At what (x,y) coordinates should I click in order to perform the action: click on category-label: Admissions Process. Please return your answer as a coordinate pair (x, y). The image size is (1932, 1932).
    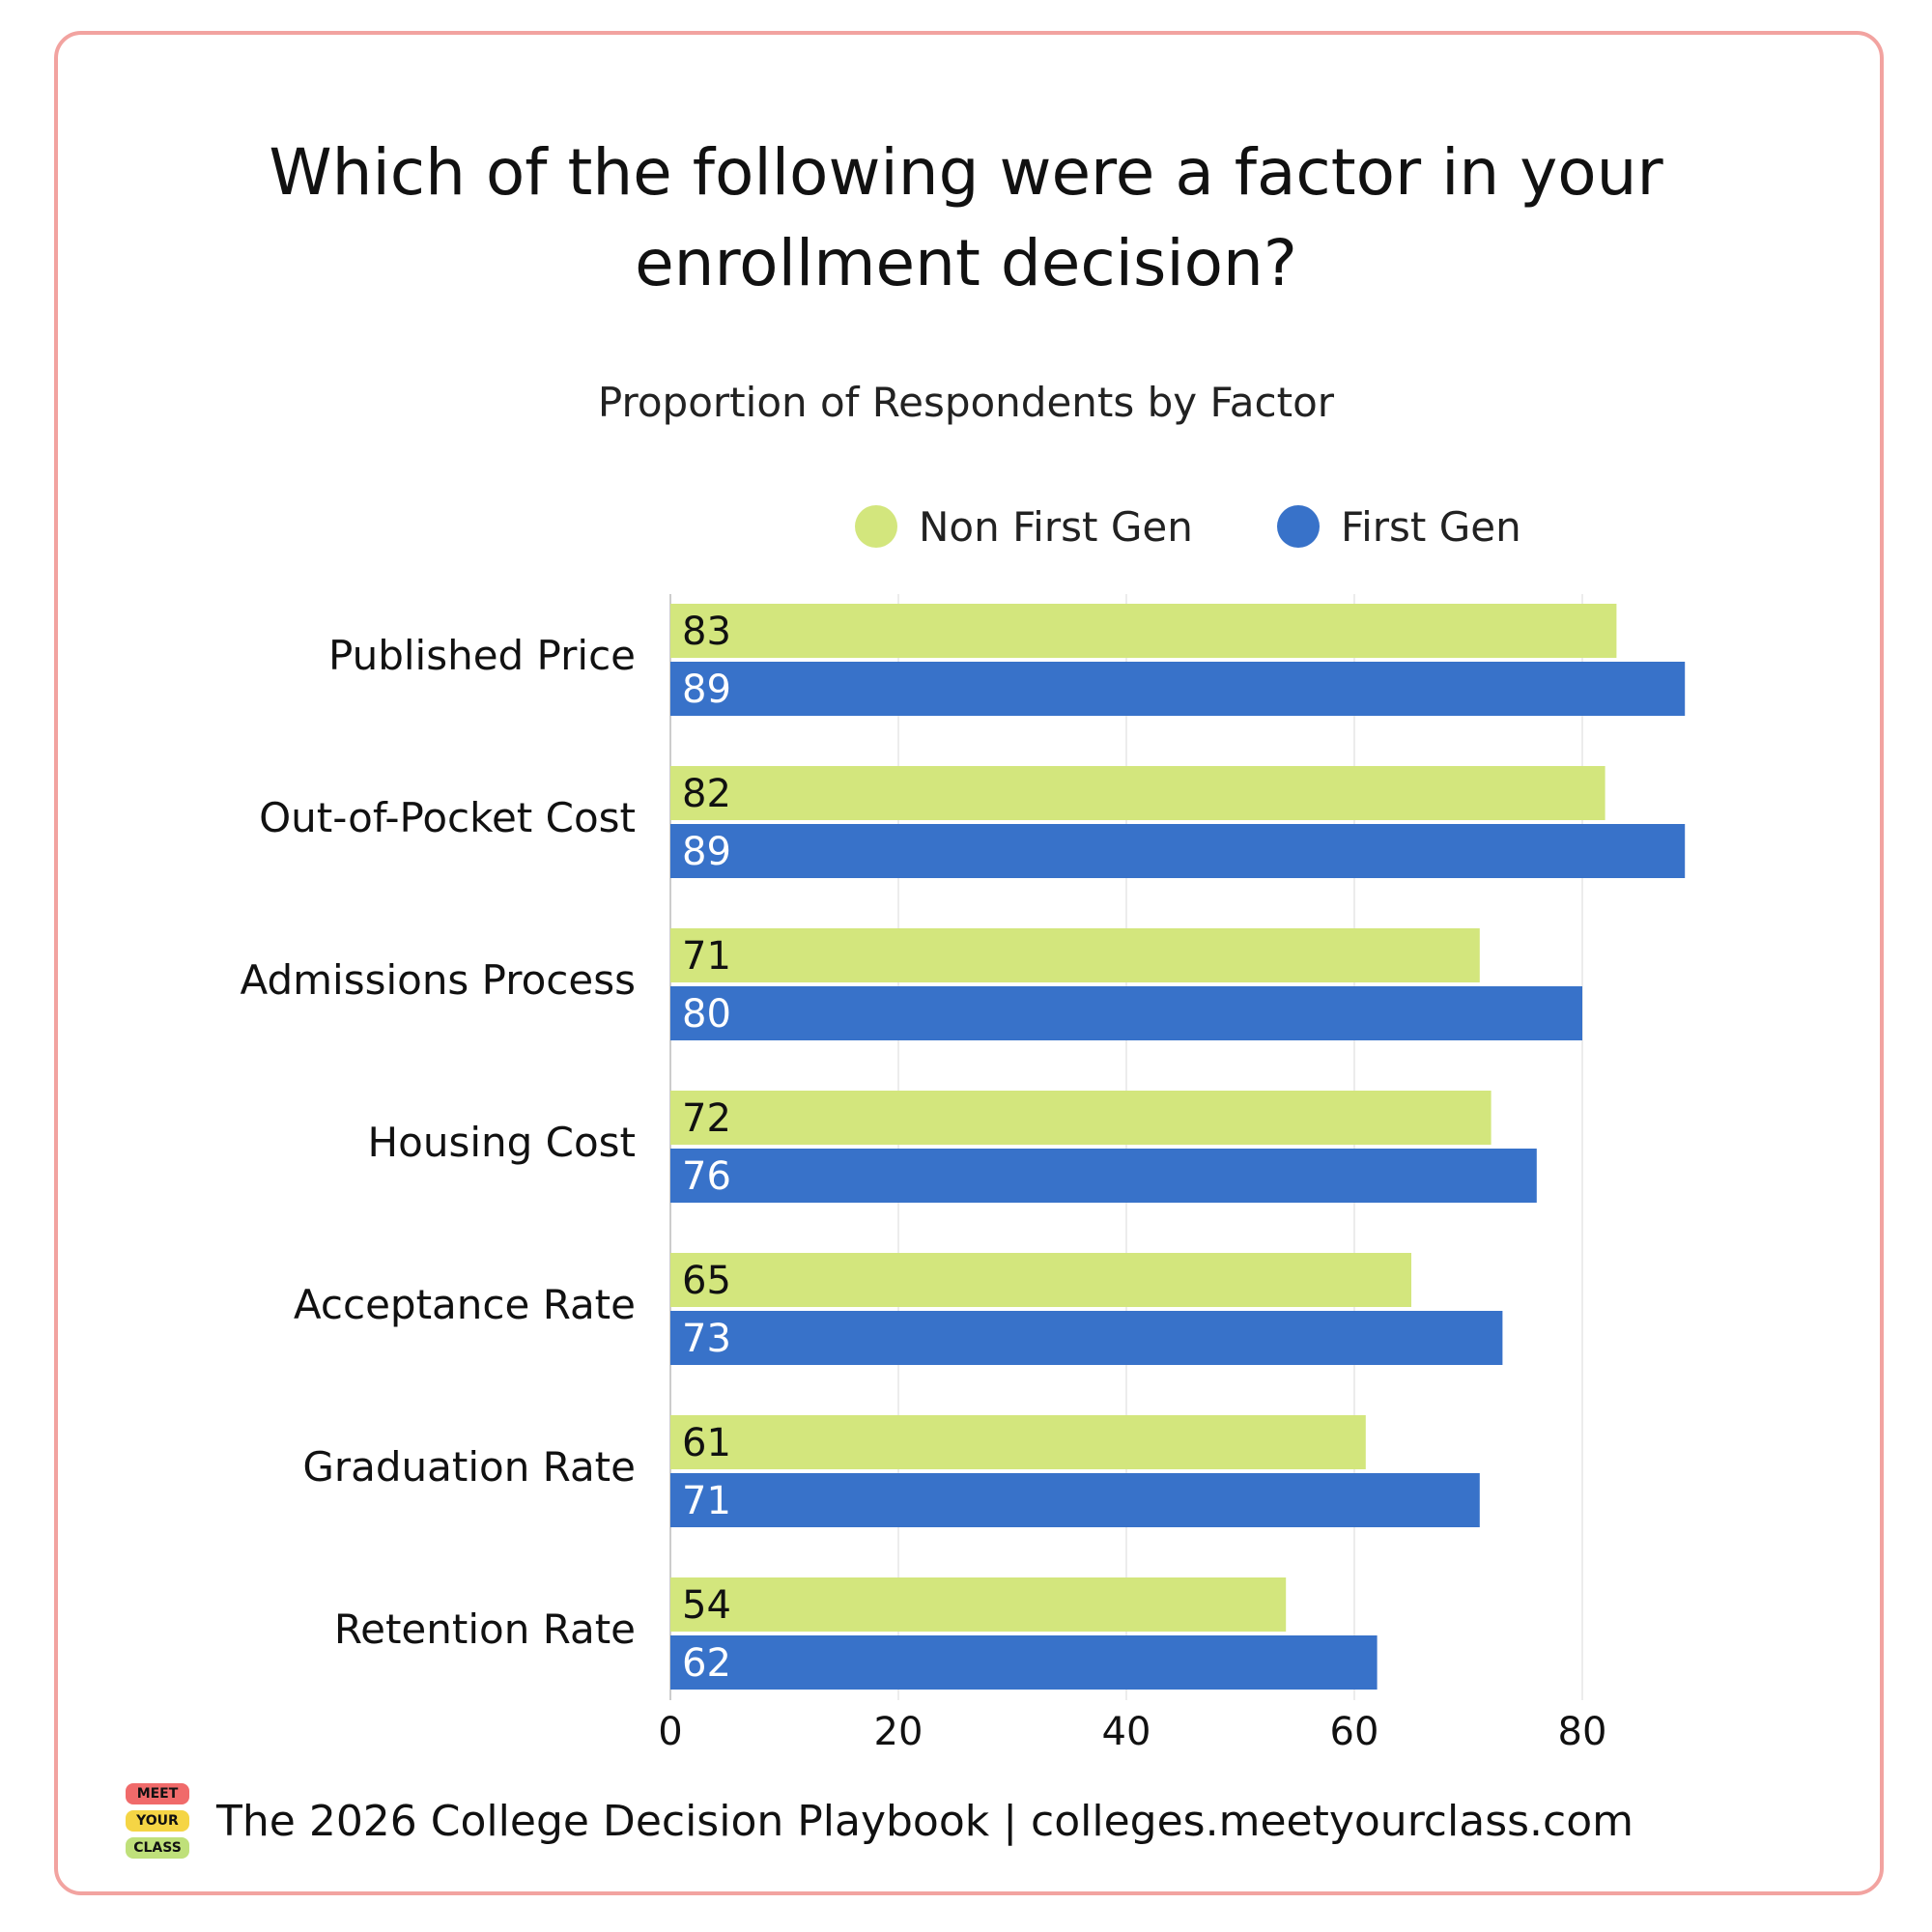
    Looking at the image, I should click on (438, 980).